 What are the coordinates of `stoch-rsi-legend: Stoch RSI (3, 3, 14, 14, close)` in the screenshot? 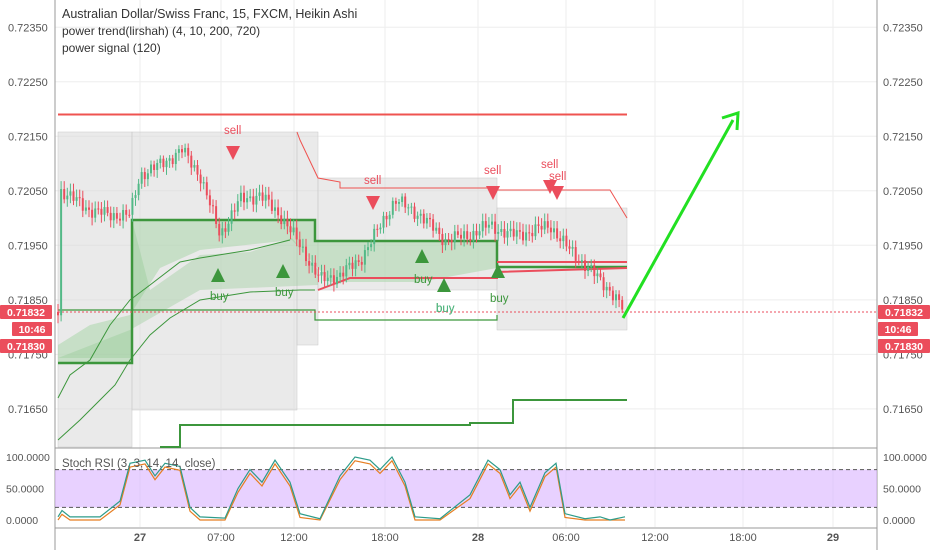 It's located at (139, 464).